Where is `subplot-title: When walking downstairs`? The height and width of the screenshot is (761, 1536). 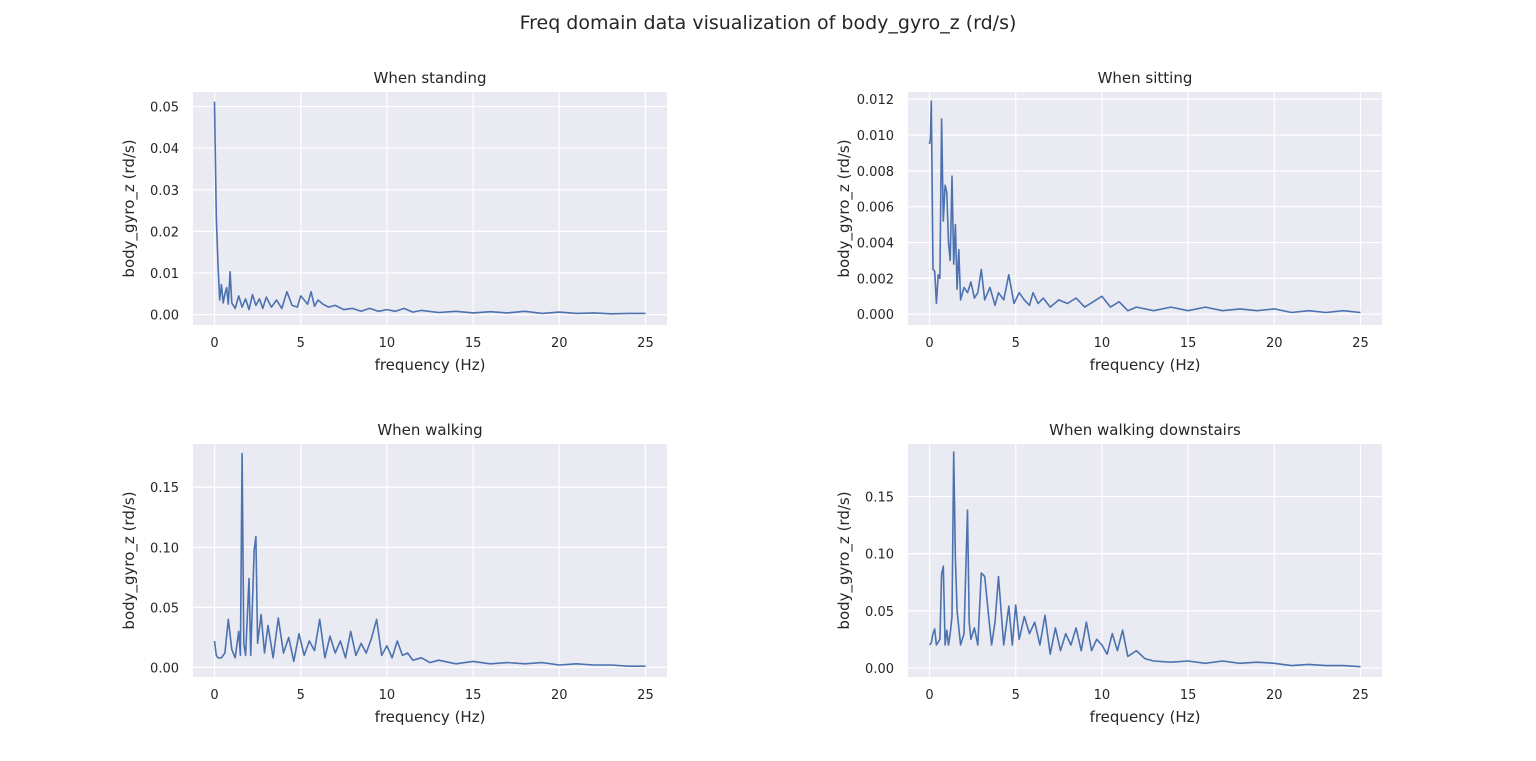
subplot-title: When walking downstairs is located at coordinates (1145, 430).